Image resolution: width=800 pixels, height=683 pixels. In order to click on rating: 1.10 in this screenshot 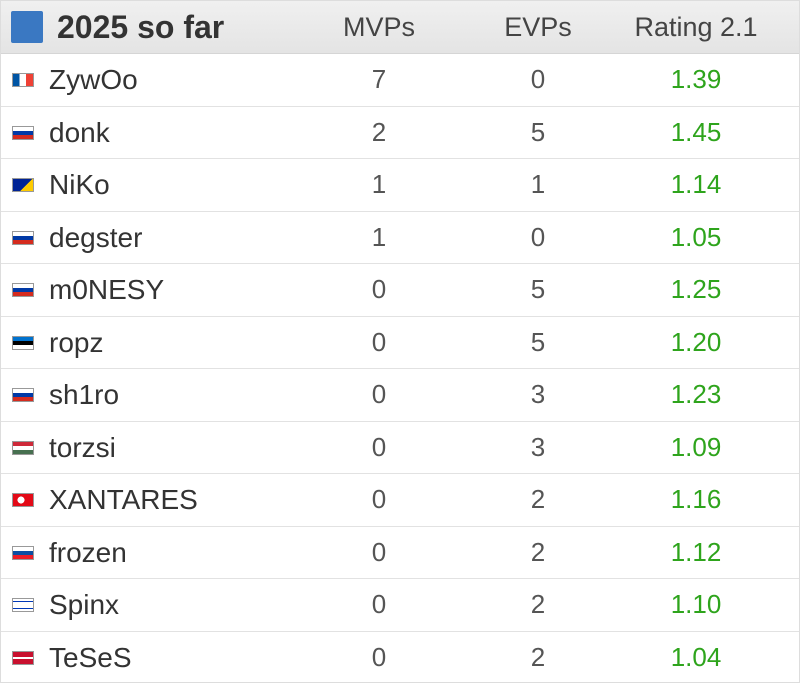, I will do `click(696, 604)`.